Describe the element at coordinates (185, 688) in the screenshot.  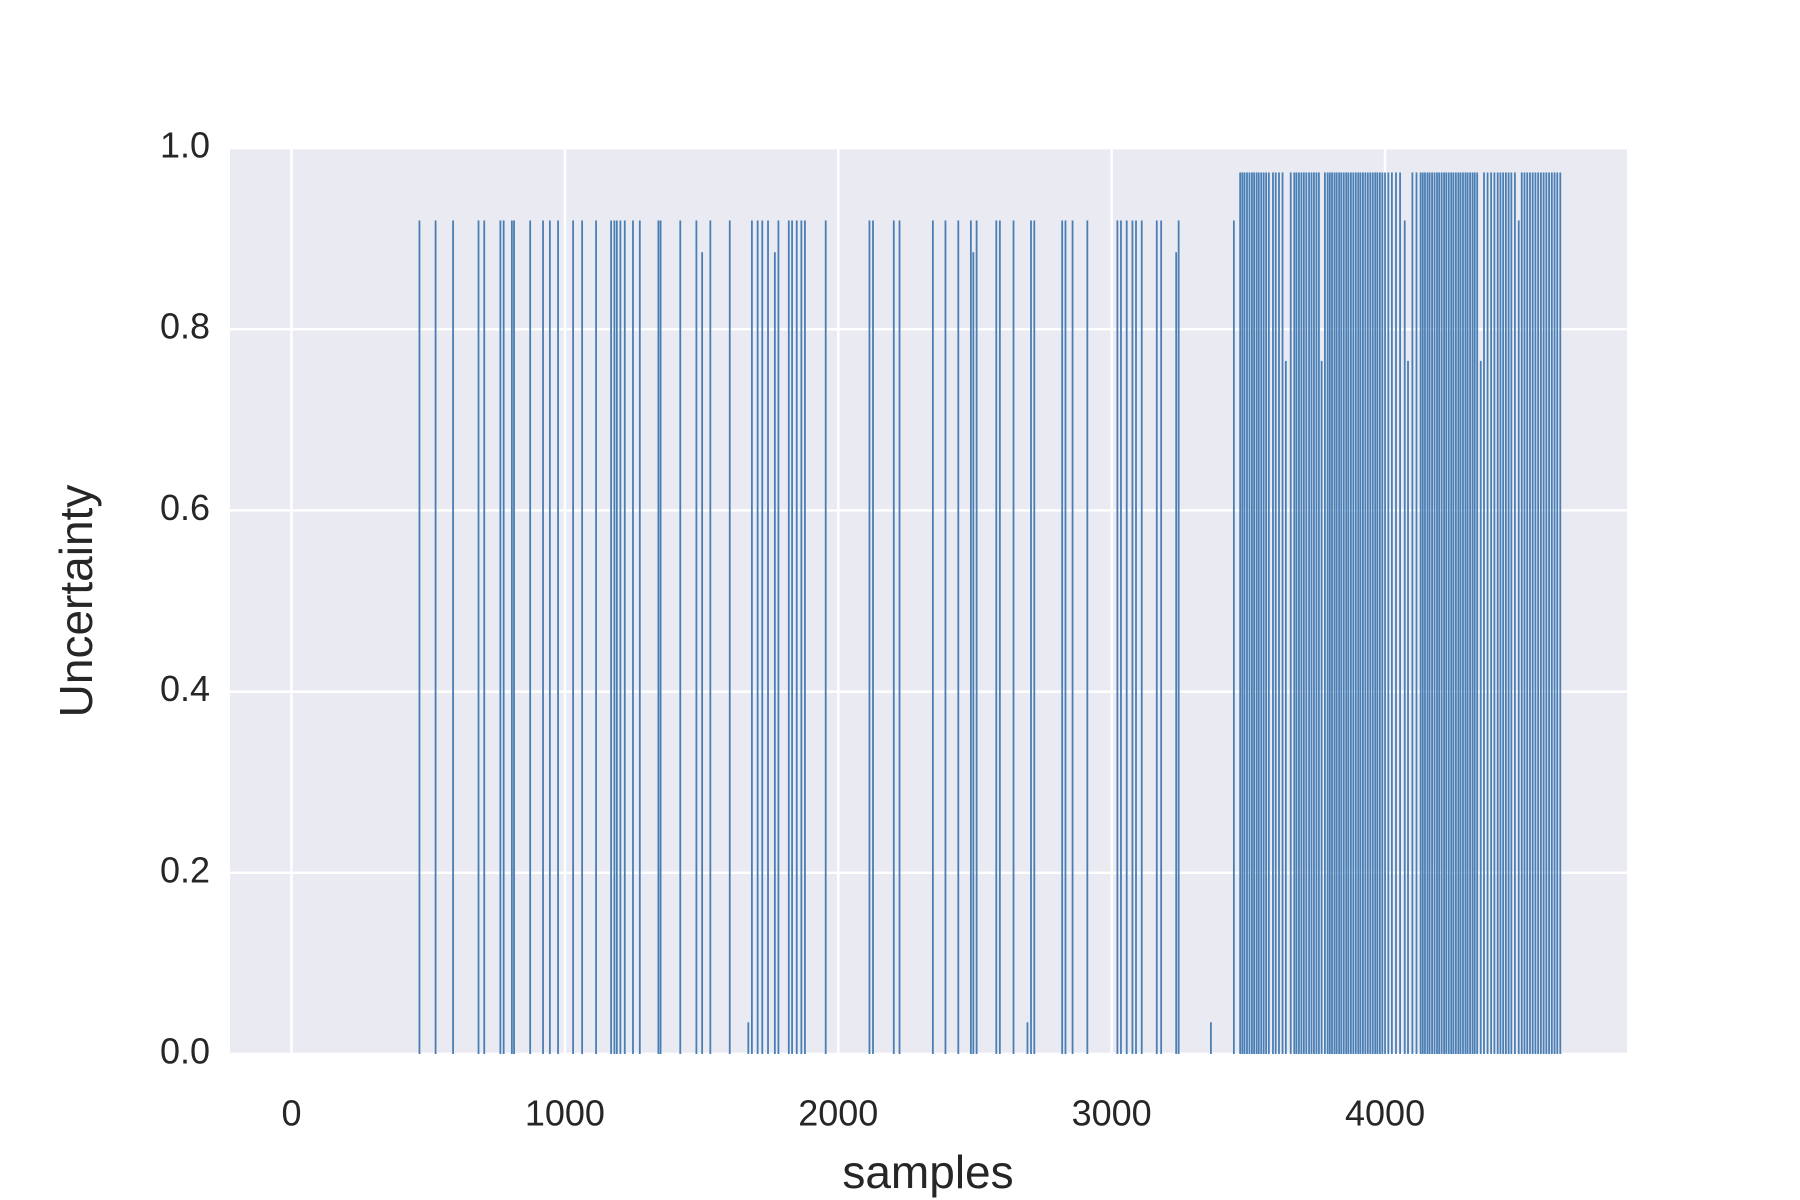
I see `y-tick-label: 0.4` at that location.